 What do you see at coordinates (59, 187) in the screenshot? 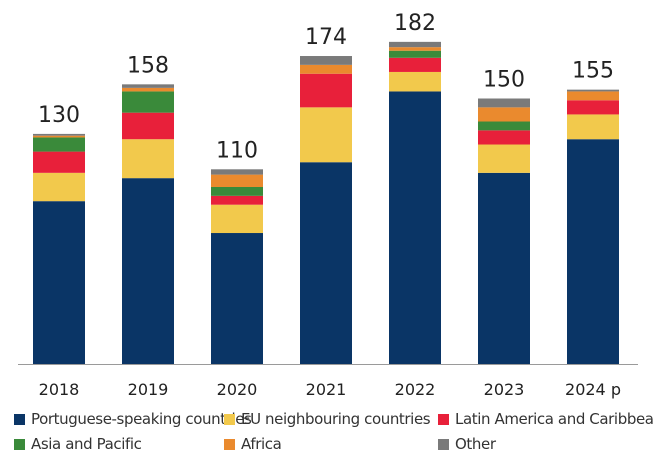
I see `bar-segment-2018-s1` at bounding box center [59, 187].